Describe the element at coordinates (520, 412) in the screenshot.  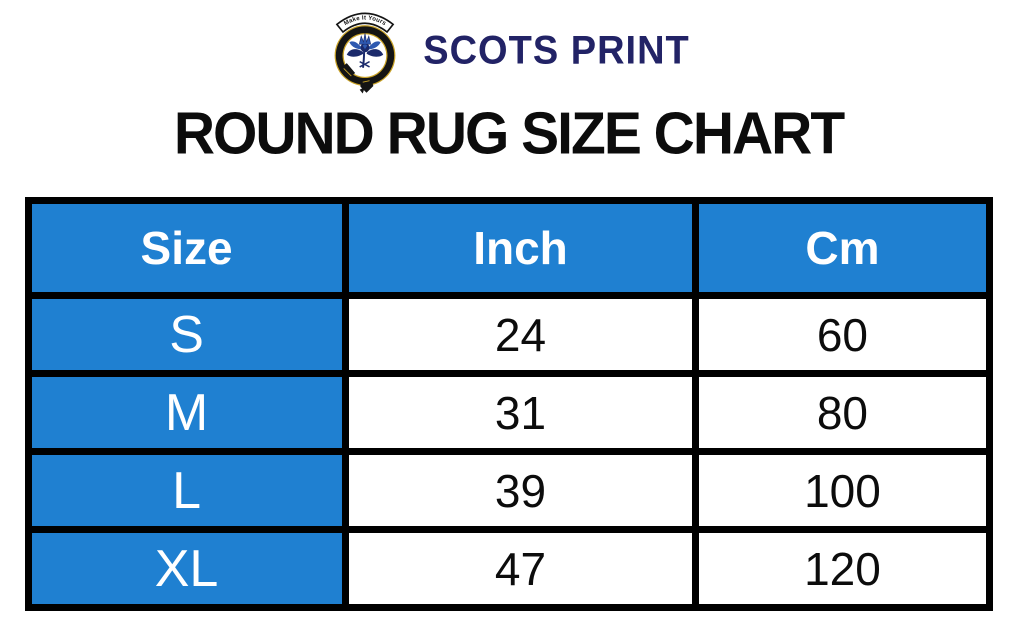
I see `inch-value: 31` at that location.